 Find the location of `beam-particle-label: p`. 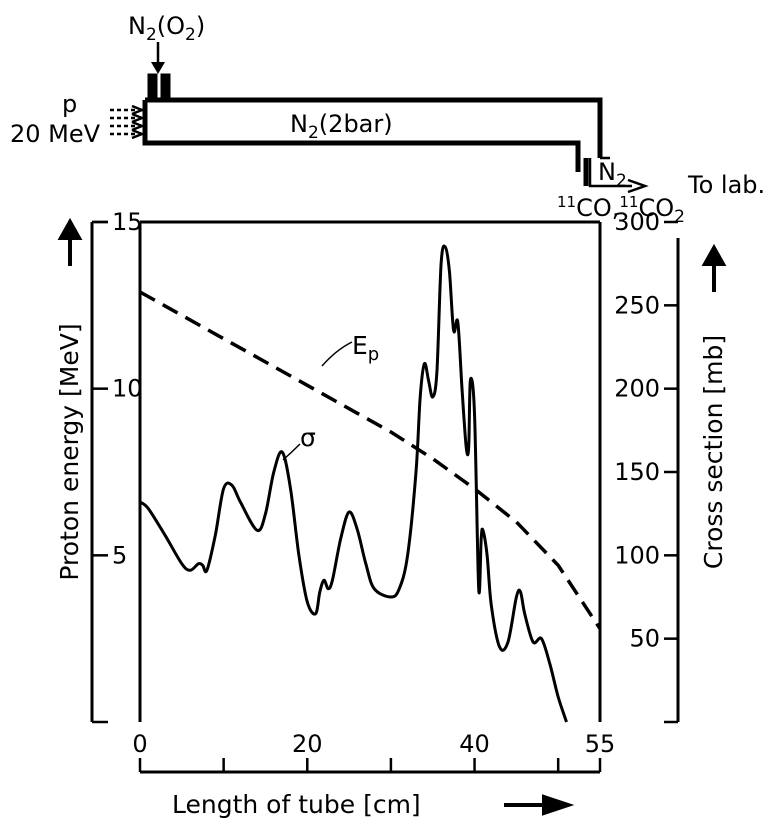

beam-particle-label: p is located at coordinates (69, 104).